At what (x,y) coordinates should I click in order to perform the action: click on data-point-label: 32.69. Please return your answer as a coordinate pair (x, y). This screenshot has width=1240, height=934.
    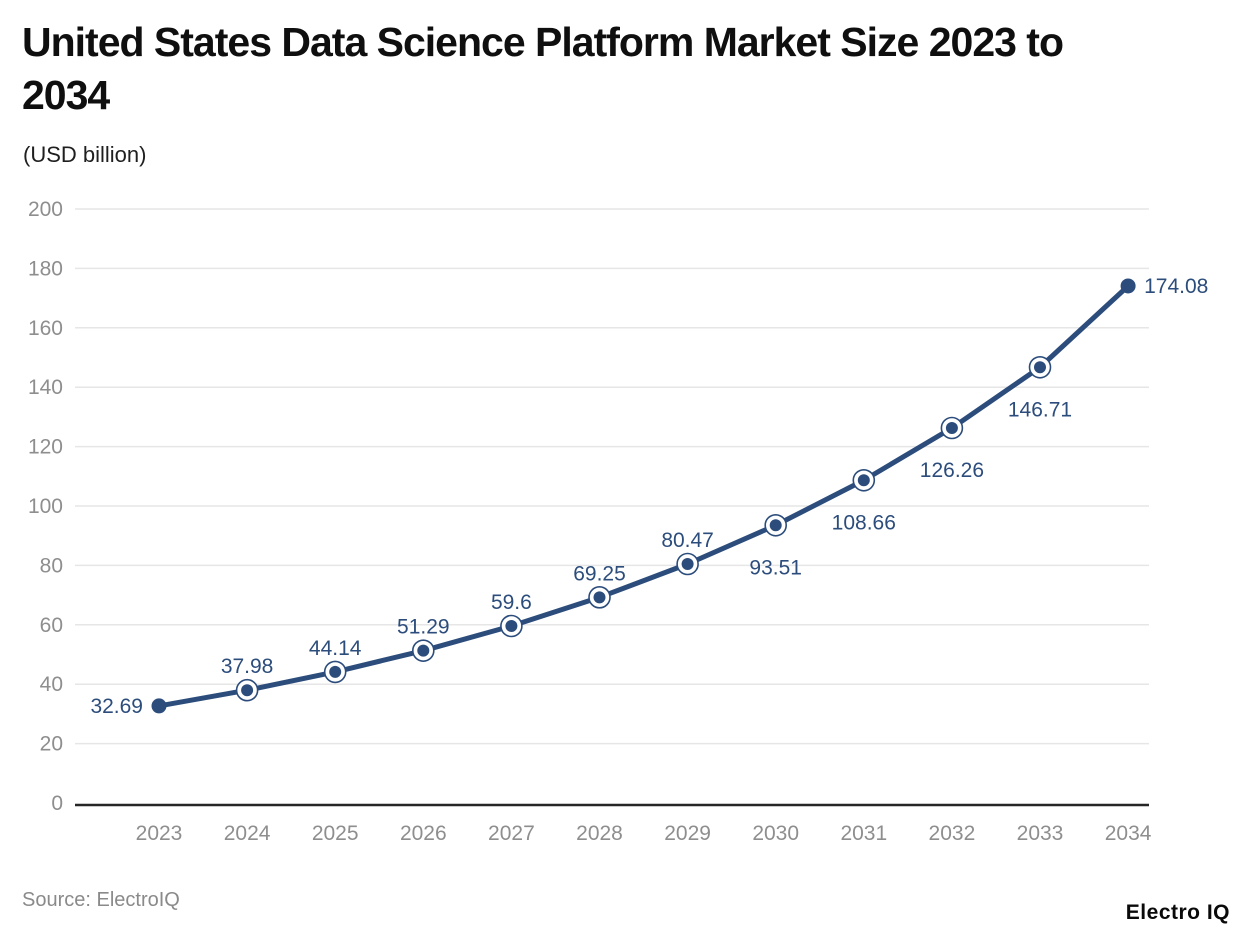
    Looking at the image, I should click on (116, 706).